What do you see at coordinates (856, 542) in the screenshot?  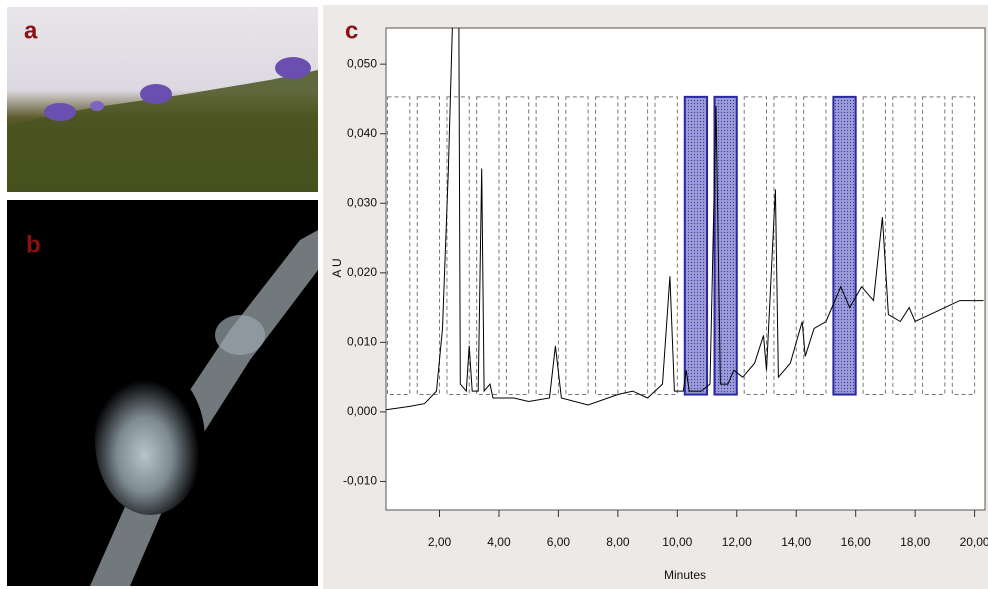 I see `x-tick-label: 16,00` at bounding box center [856, 542].